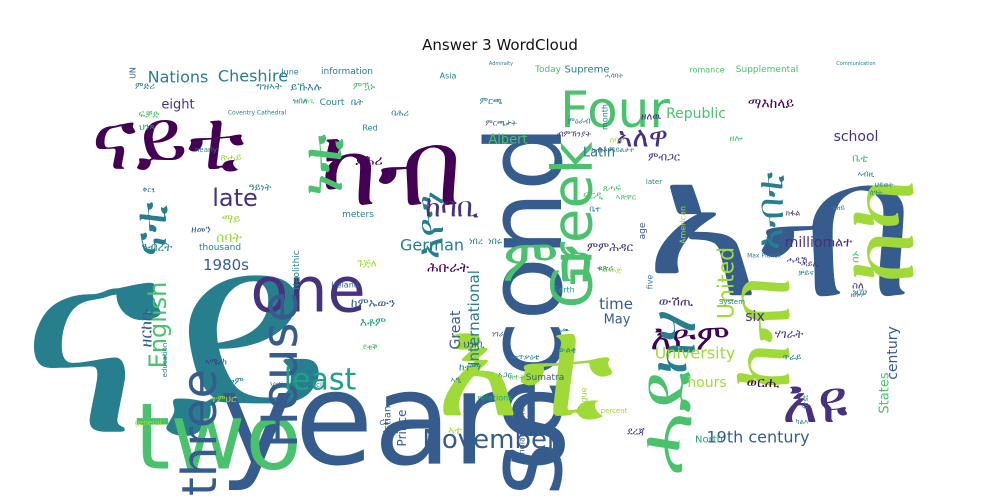  I want to click on word-tigrinya-155: ጥራይ, so click(792, 358).